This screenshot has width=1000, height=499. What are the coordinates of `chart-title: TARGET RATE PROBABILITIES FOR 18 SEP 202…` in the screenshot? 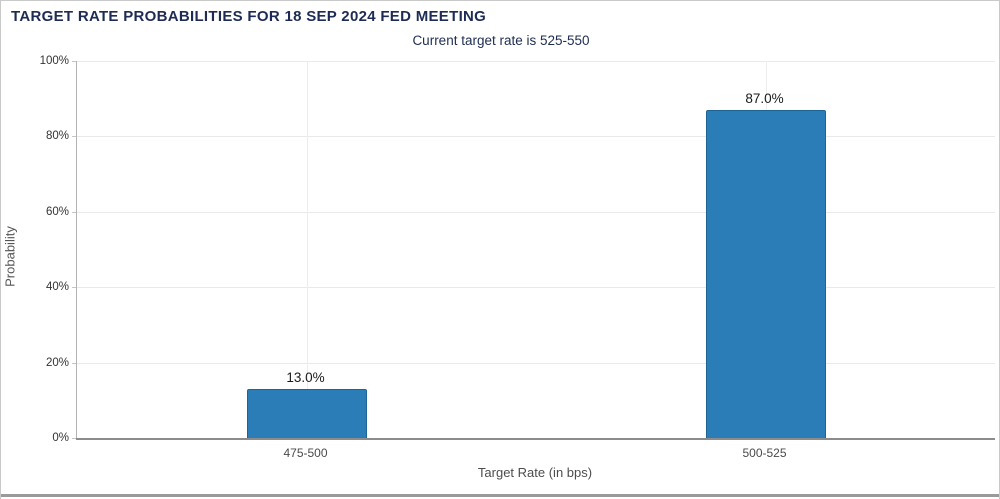 It's located at (249, 16).